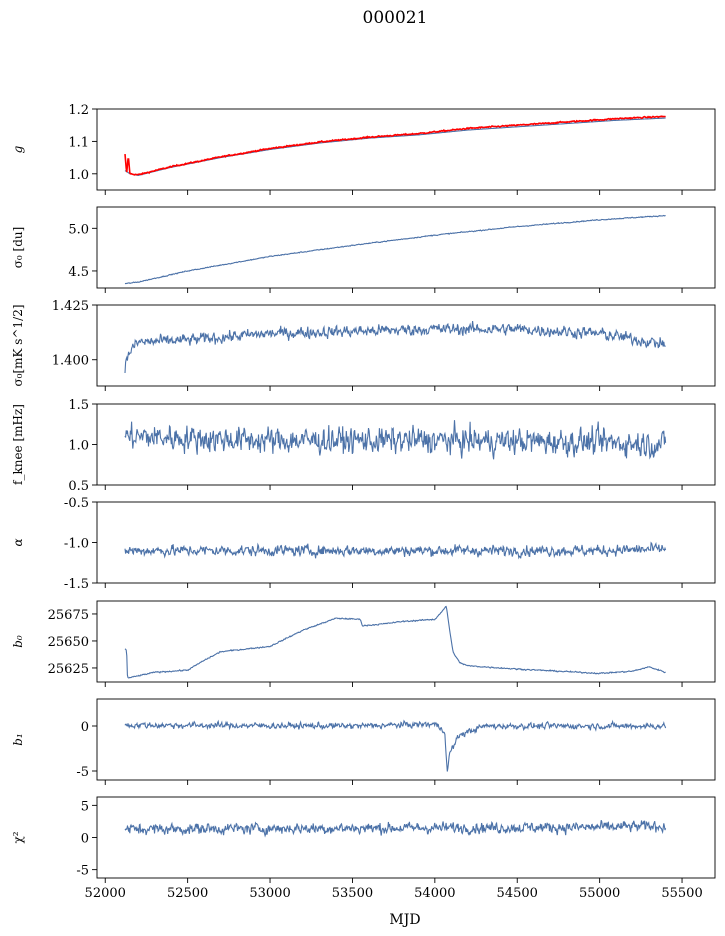 The height and width of the screenshot is (936, 725). I want to click on x-tick-label: 54000, so click(434, 893).